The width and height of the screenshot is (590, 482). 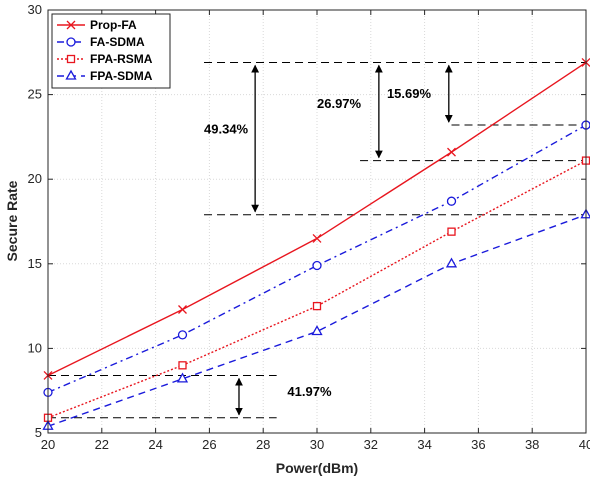 What do you see at coordinates (113, 25) in the screenshot?
I see `legend-label: Prop-FA` at bounding box center [113, 25].